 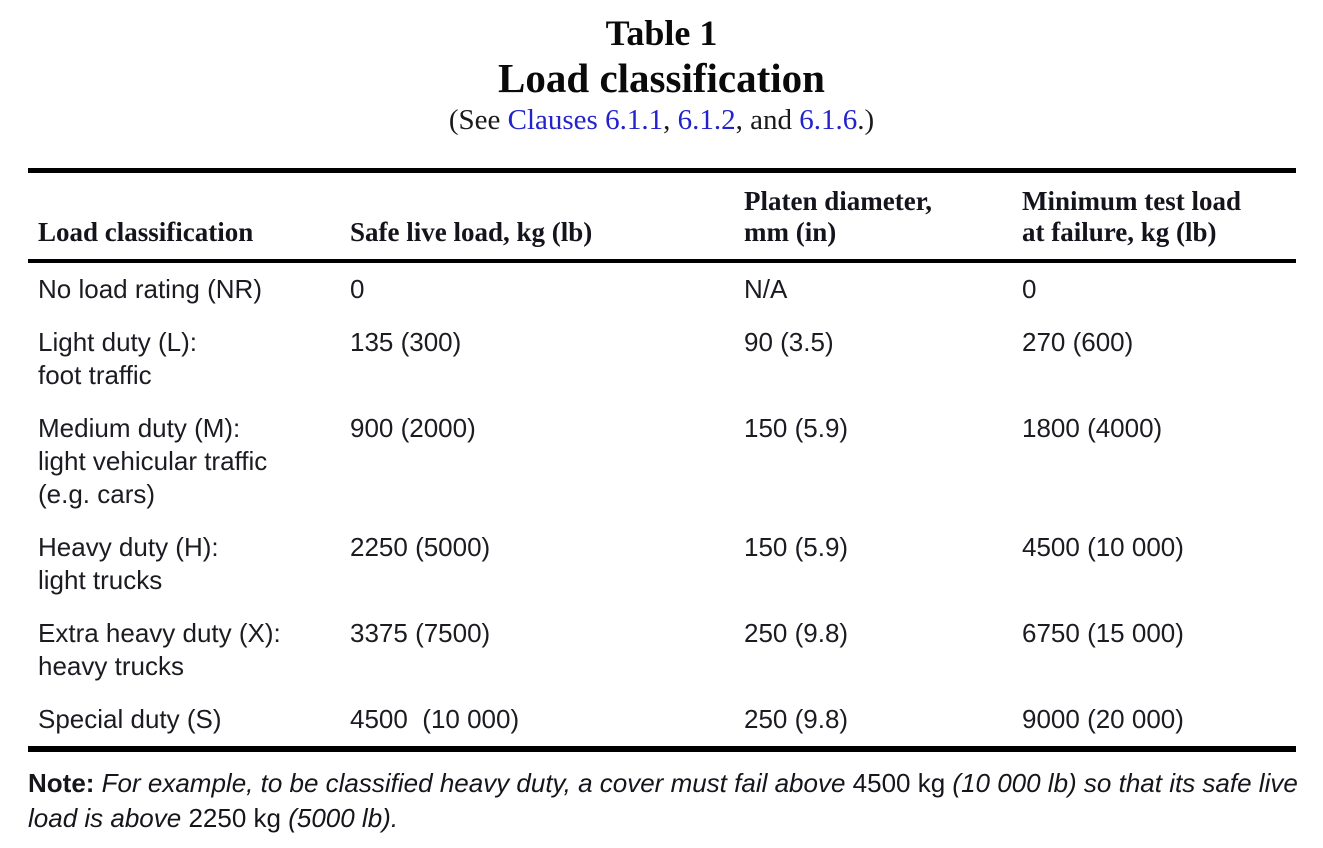 I want to click on clause-link: Clauses 6.1.1, so click(x=585, y=120).